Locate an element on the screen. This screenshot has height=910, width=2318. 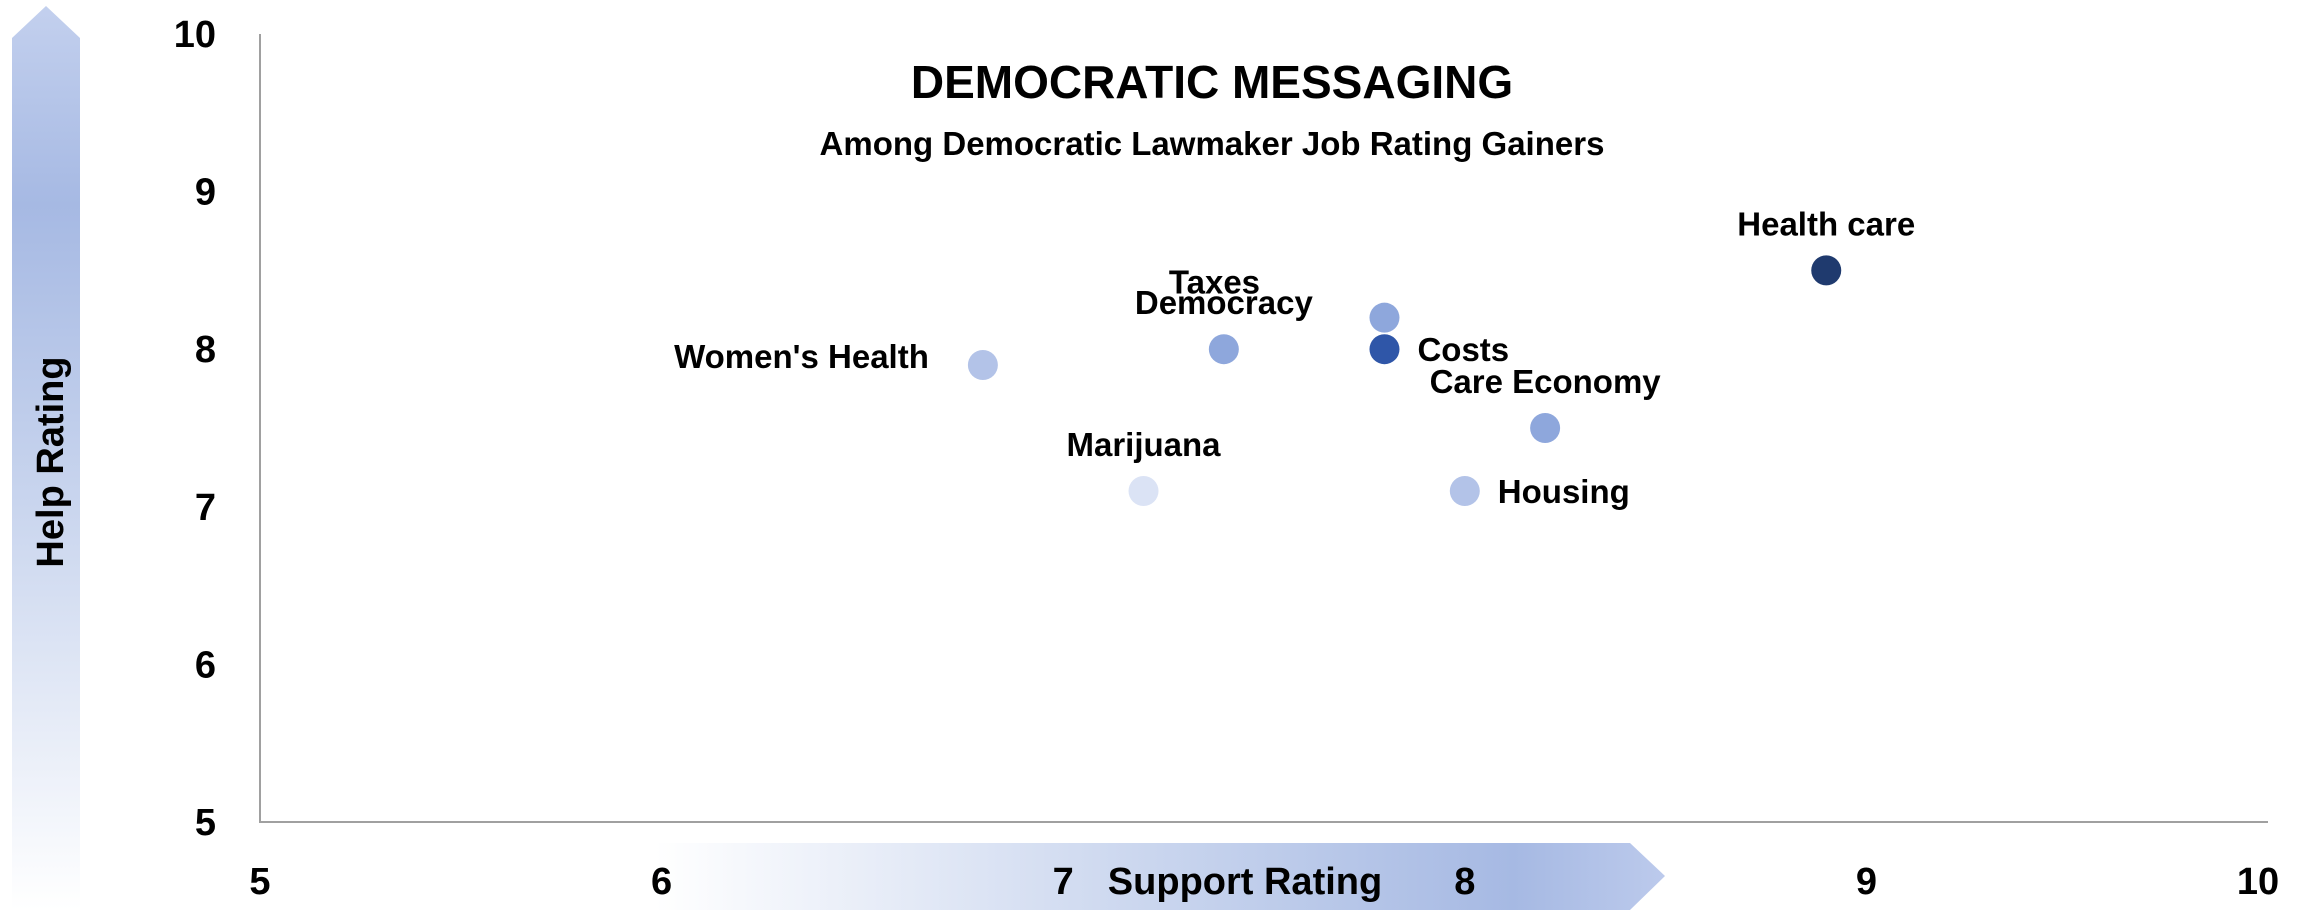
y-tick-label: 10 is located at coordinates (195, 35).